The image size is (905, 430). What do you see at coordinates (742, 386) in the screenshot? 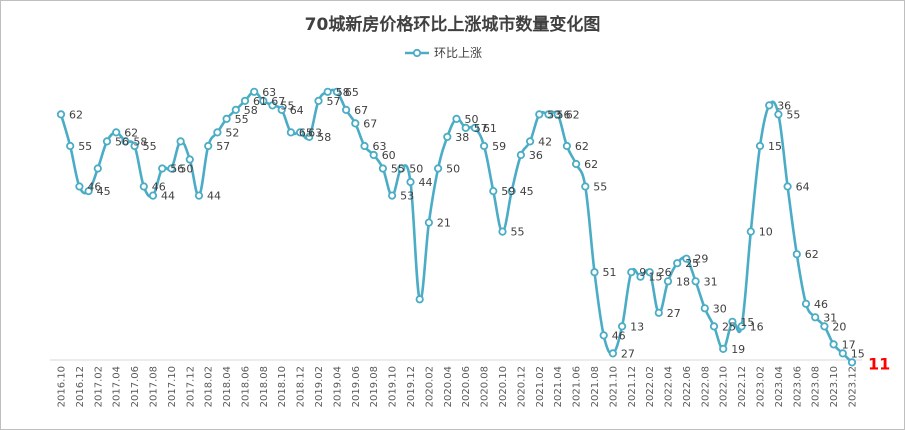
I see `x-tick-label: 2022.12` at bounding box center [742, 386].